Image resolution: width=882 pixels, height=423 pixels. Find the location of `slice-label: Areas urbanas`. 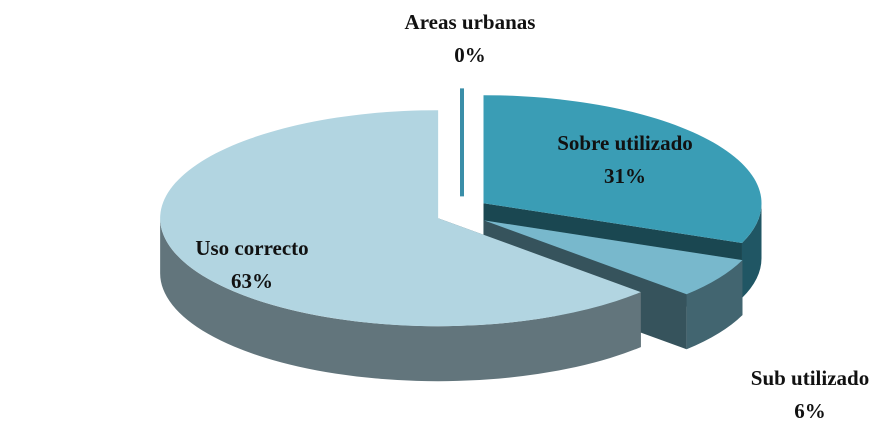

slice-label: Areas urbanas is located at coordinates (470, 22).